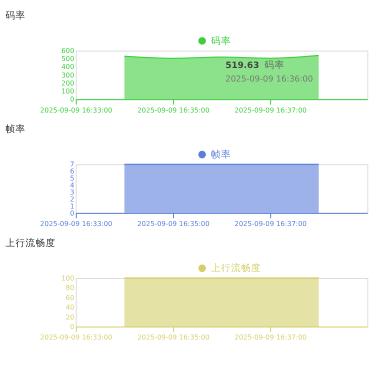  Describe the element at coordinates (16, 16) in the screenshot. I see `chart-title: 码率` at that location.